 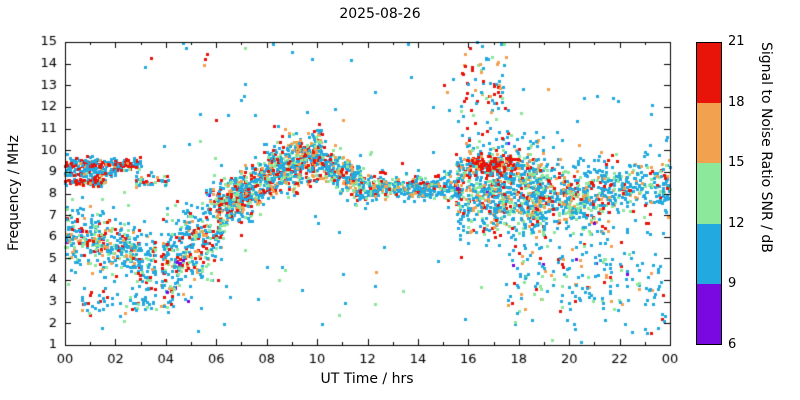 I want to click on chart-title: 2025-08-26, so click(x=380, y=14).